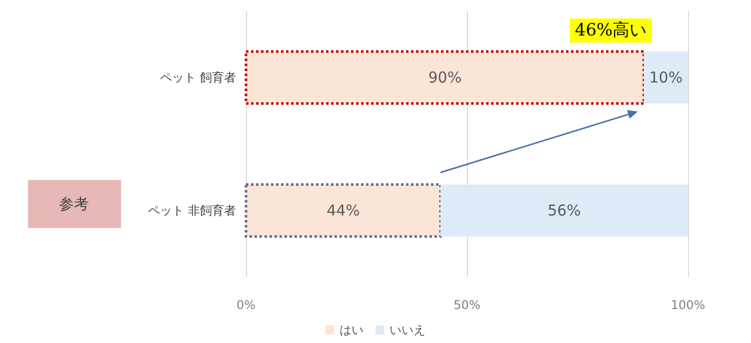 Image resolution: width=751 pixels, height=343 pixels. Describe the element at coordinates (246, 305) in the screenshot. I see `x-tick-label: 0%` at that location.